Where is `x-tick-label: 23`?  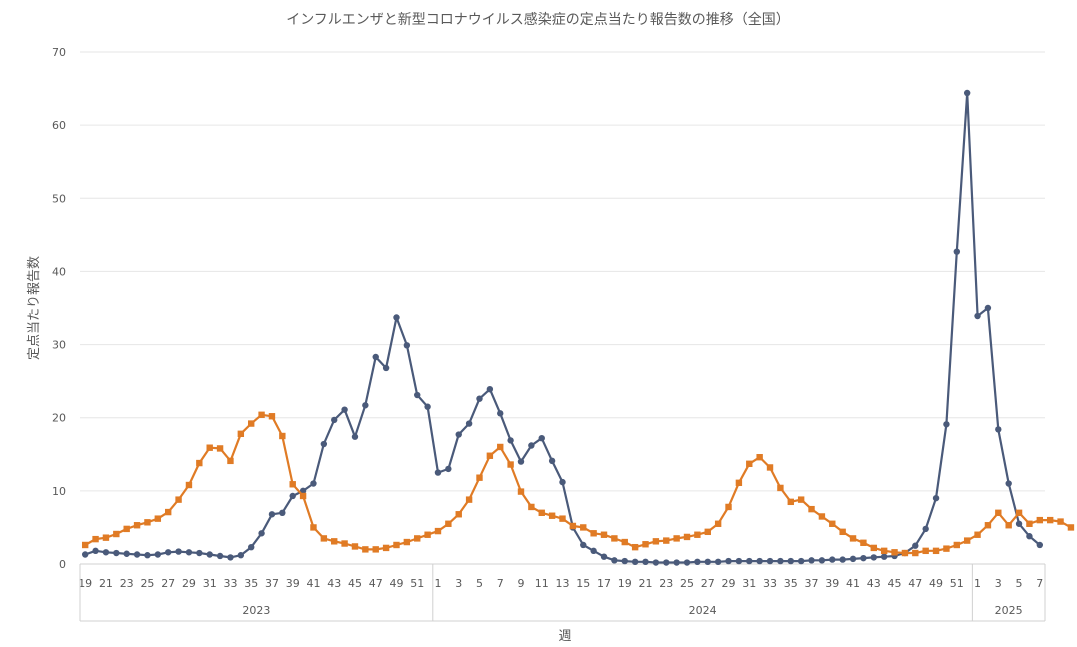
x-tick-label: 23 is located at coordinates (127, 583).